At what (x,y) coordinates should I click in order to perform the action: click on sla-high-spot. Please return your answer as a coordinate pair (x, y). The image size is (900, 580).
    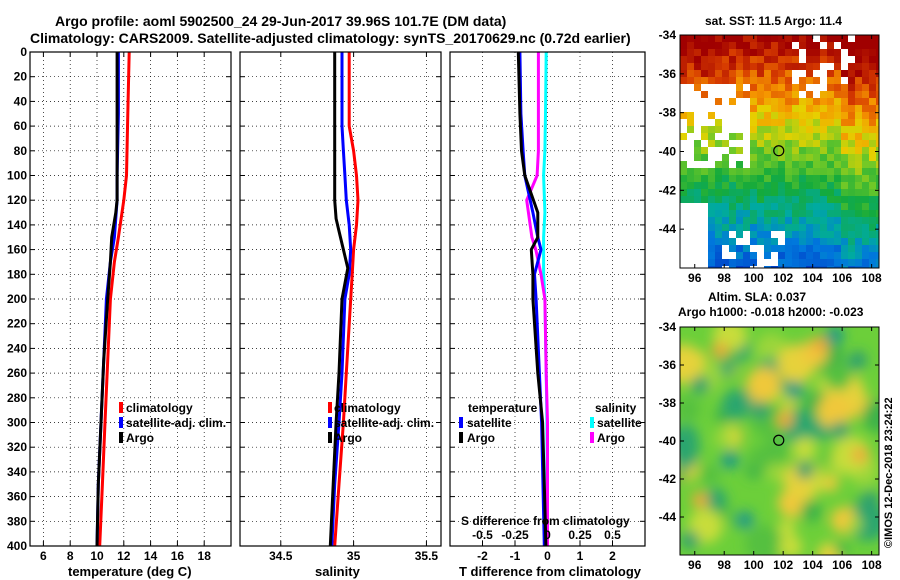
    Looking at the image, I should click on (720, 350).